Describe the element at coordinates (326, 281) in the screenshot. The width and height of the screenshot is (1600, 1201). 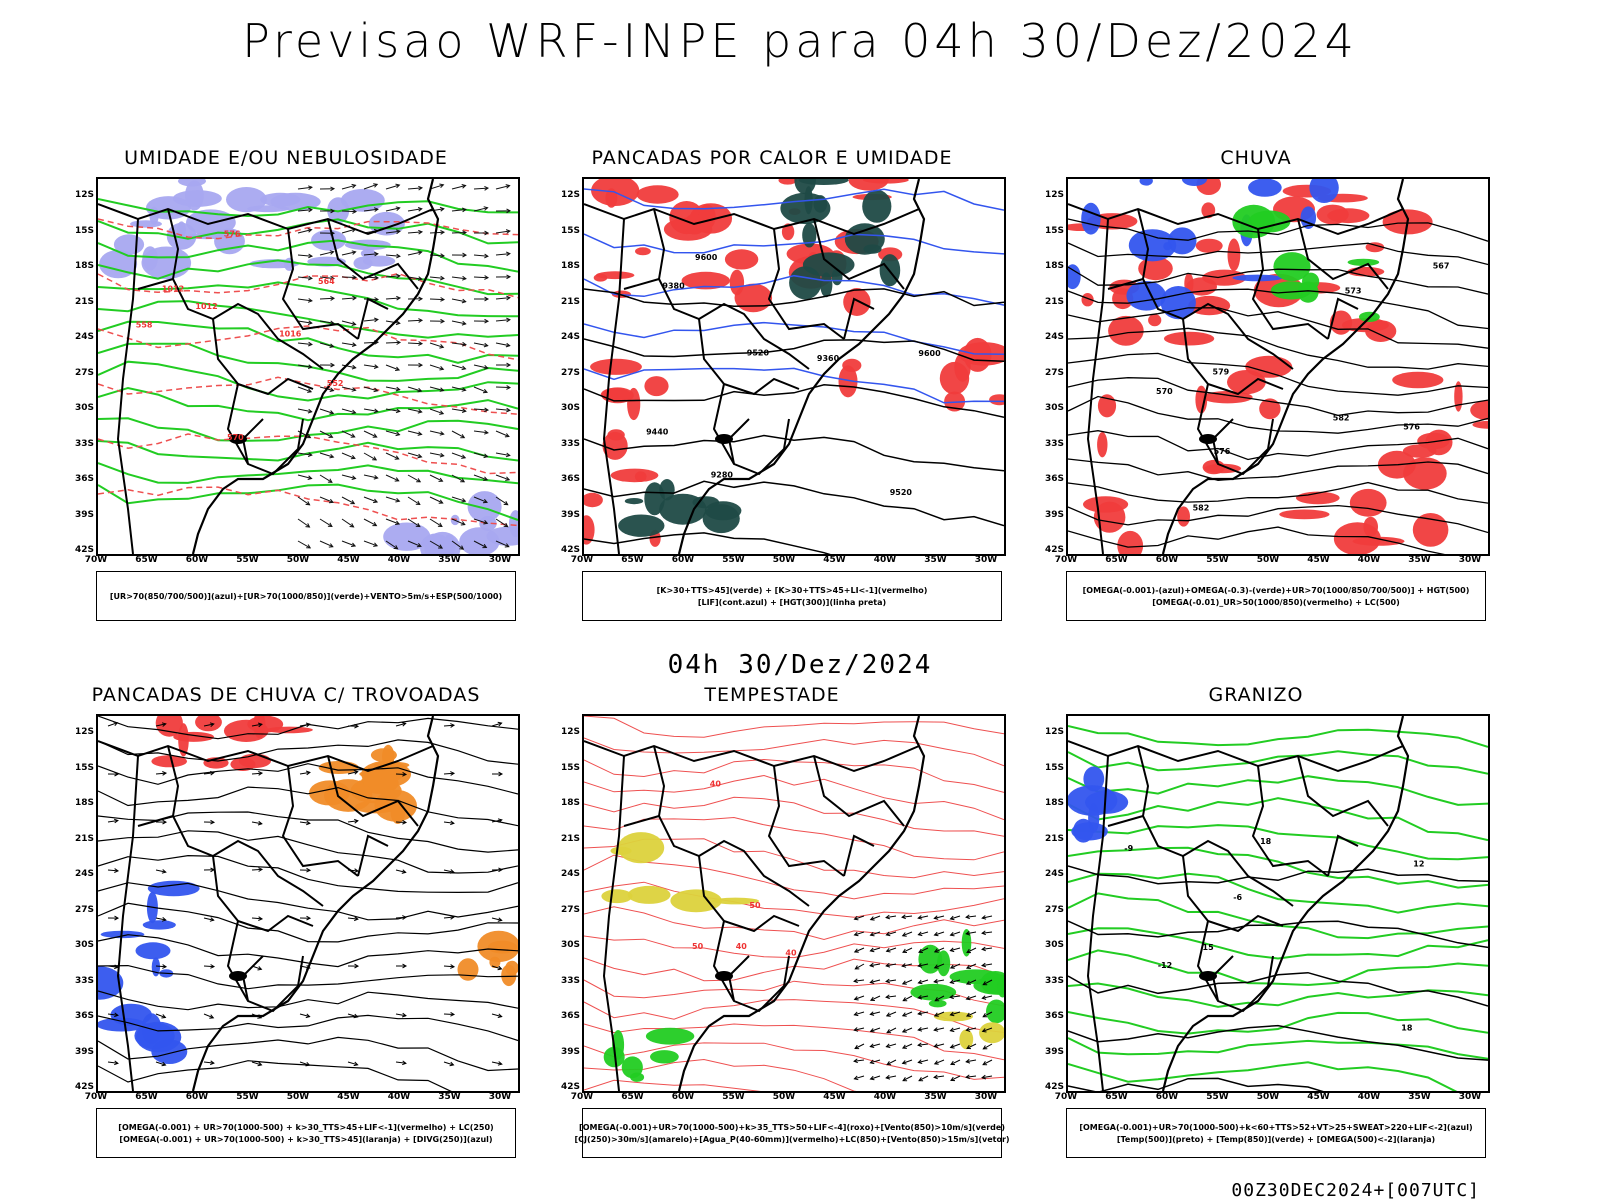
I see `contour-label: 564` at that location.